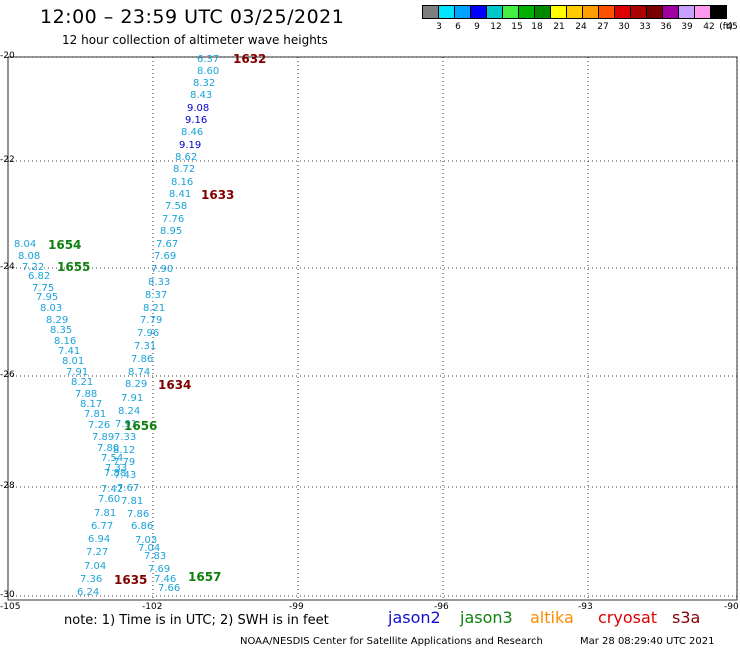 The height and width of the screenshot is (650, 740). Describe the element at coordinates (198, 108) in the screenshot. I see `swh-value: 9.08` at that location.